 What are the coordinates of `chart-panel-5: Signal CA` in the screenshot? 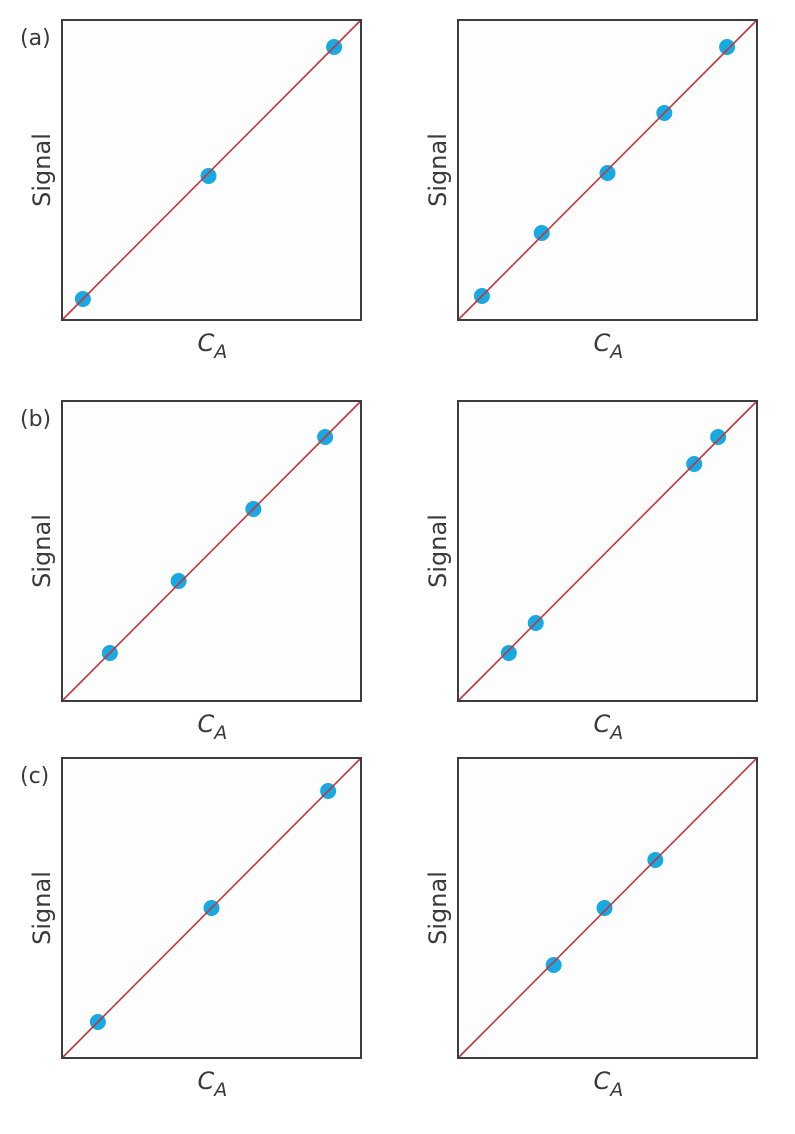 It's located at (591, 929).